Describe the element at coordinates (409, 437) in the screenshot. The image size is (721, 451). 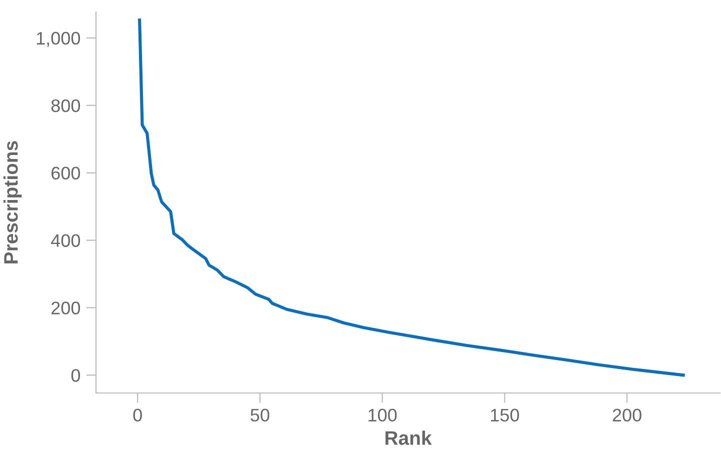
I see `x-axis-title: Rank` at that location.